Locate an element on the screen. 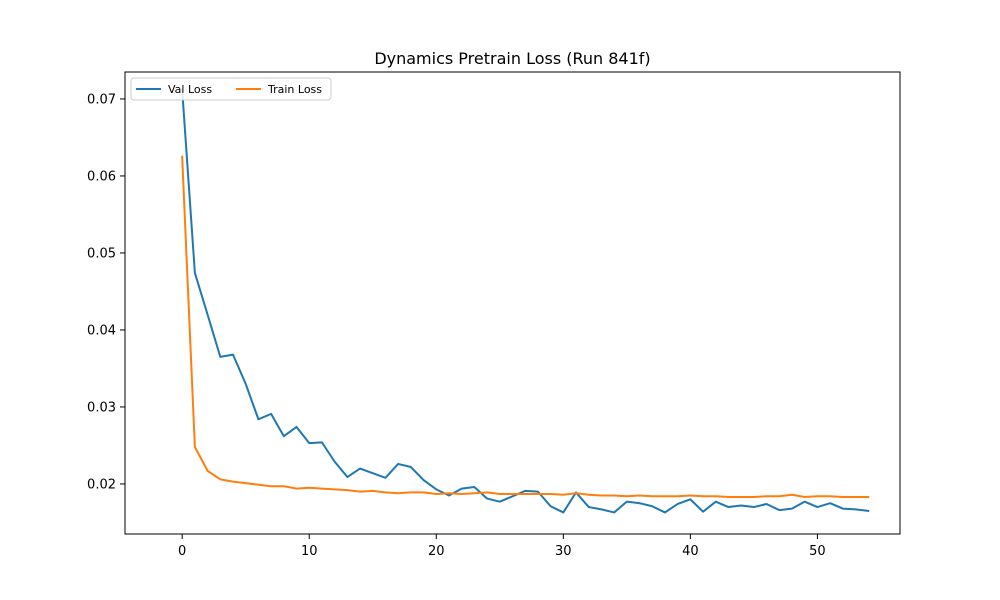 This screenshot has height=600, width=1000. y-tick-label: 0.04 is located at coordinates (101, 330).